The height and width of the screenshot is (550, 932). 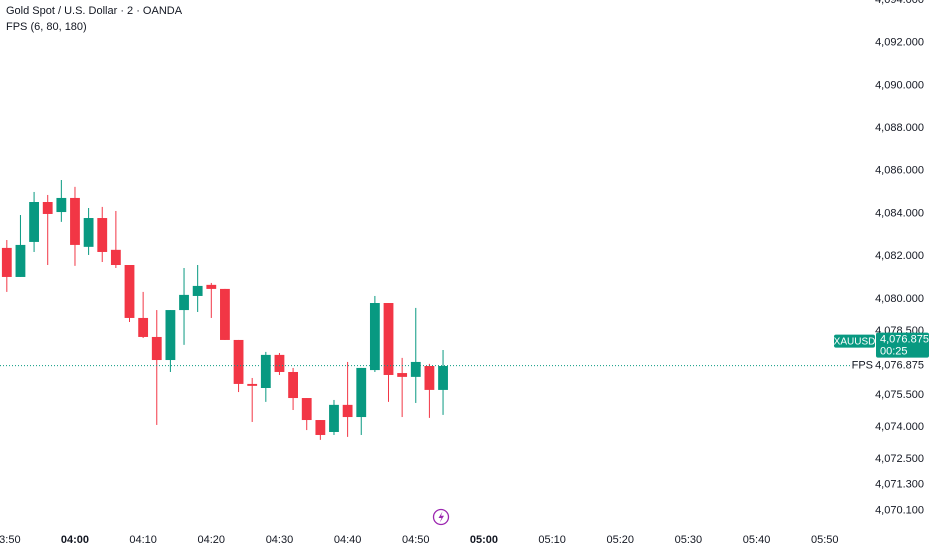 What do you see at coordinates (899, 43) in the screenshot?
I see `y-tick-label: 4,092.000` at bounding box center [899, 43].